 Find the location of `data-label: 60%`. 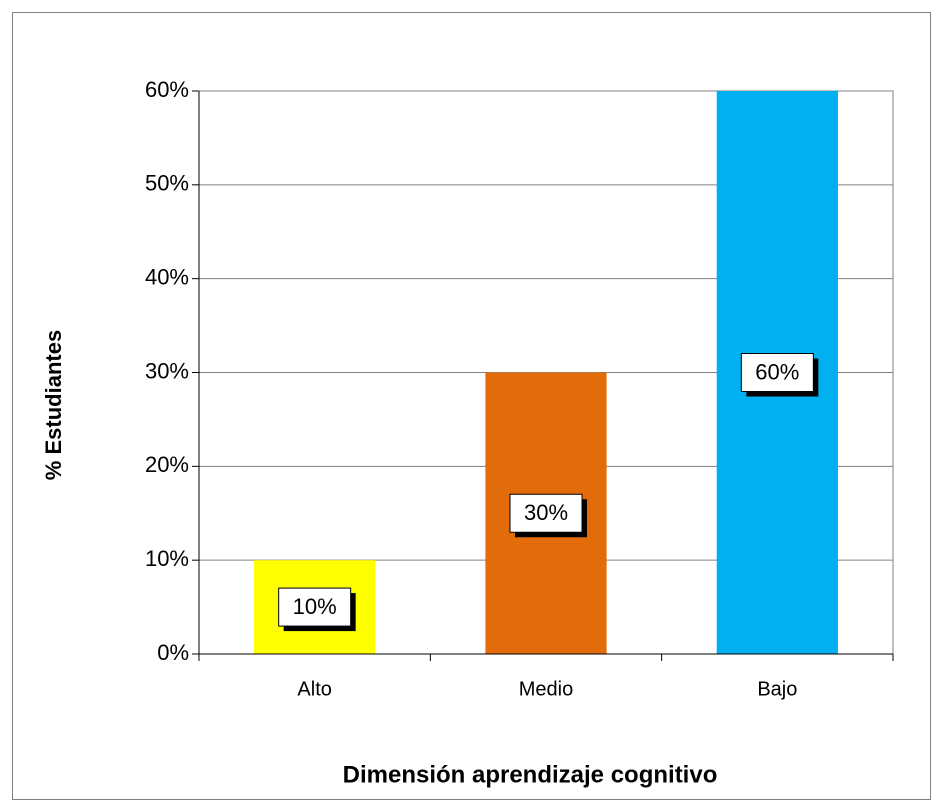

data-label: 60% is located at coordinates (777, 371).